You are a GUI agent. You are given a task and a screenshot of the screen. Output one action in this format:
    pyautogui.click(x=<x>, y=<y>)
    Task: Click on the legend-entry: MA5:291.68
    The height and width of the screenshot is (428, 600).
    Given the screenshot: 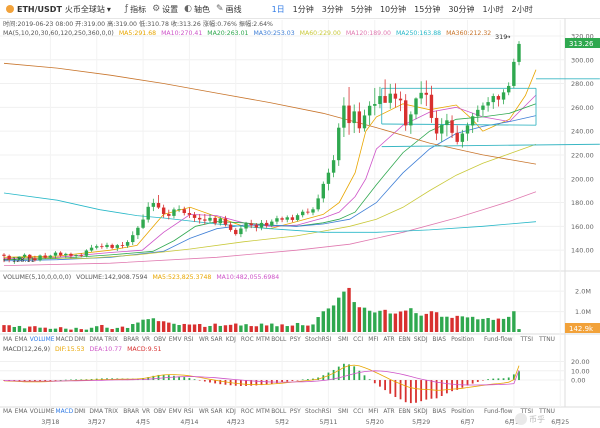 What is the action you would take?
    pyautogui.click(x=137, y=33)
    